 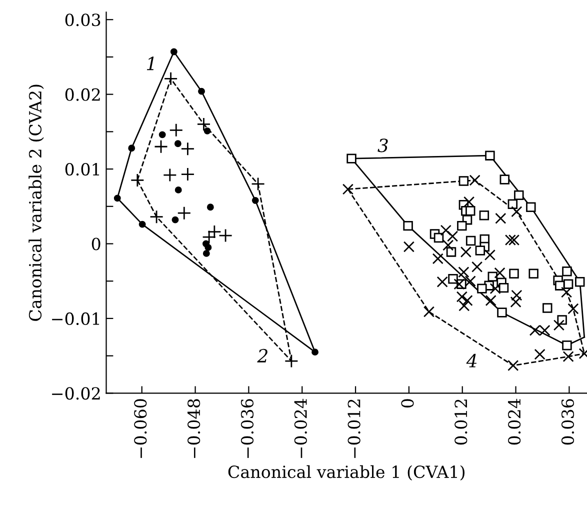 I want to click on annotation: 3, so click(x=383, y=145).